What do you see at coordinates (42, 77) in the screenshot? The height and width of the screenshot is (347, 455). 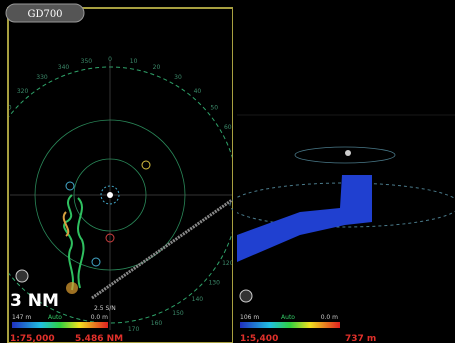 I see `compass-label: 330` at bounding box center [42, 77].